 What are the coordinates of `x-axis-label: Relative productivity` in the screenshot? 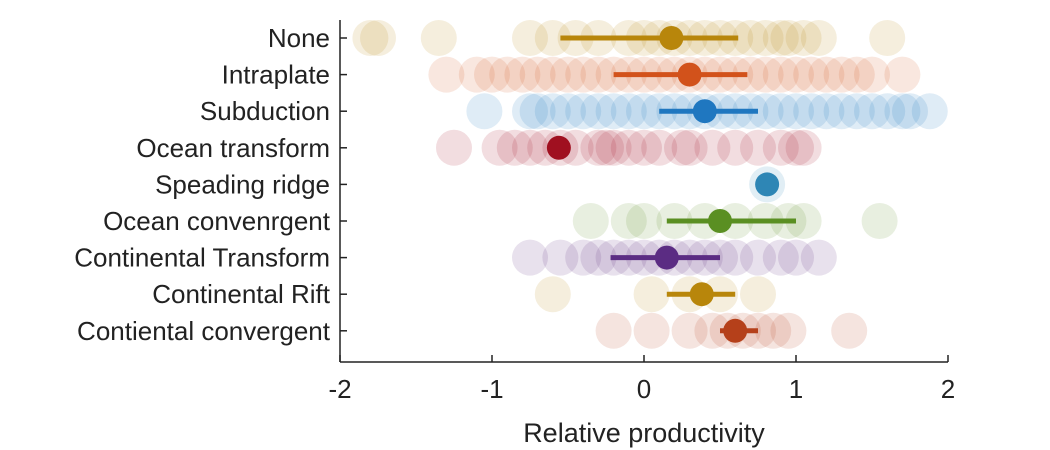 It's located at (644, 433).